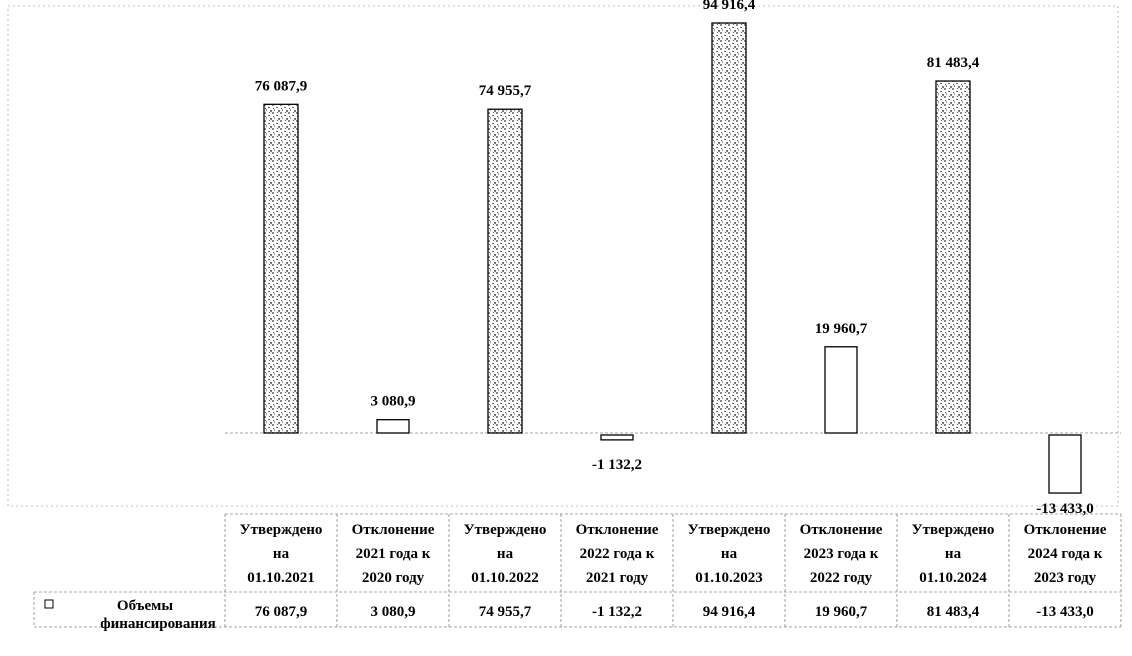 The width and height of the screenshot is (1132, 656). Describe the element at coordinates (393, 530) in the screenshot. I see `table-header-2-line-1: Отклонение` at that location.